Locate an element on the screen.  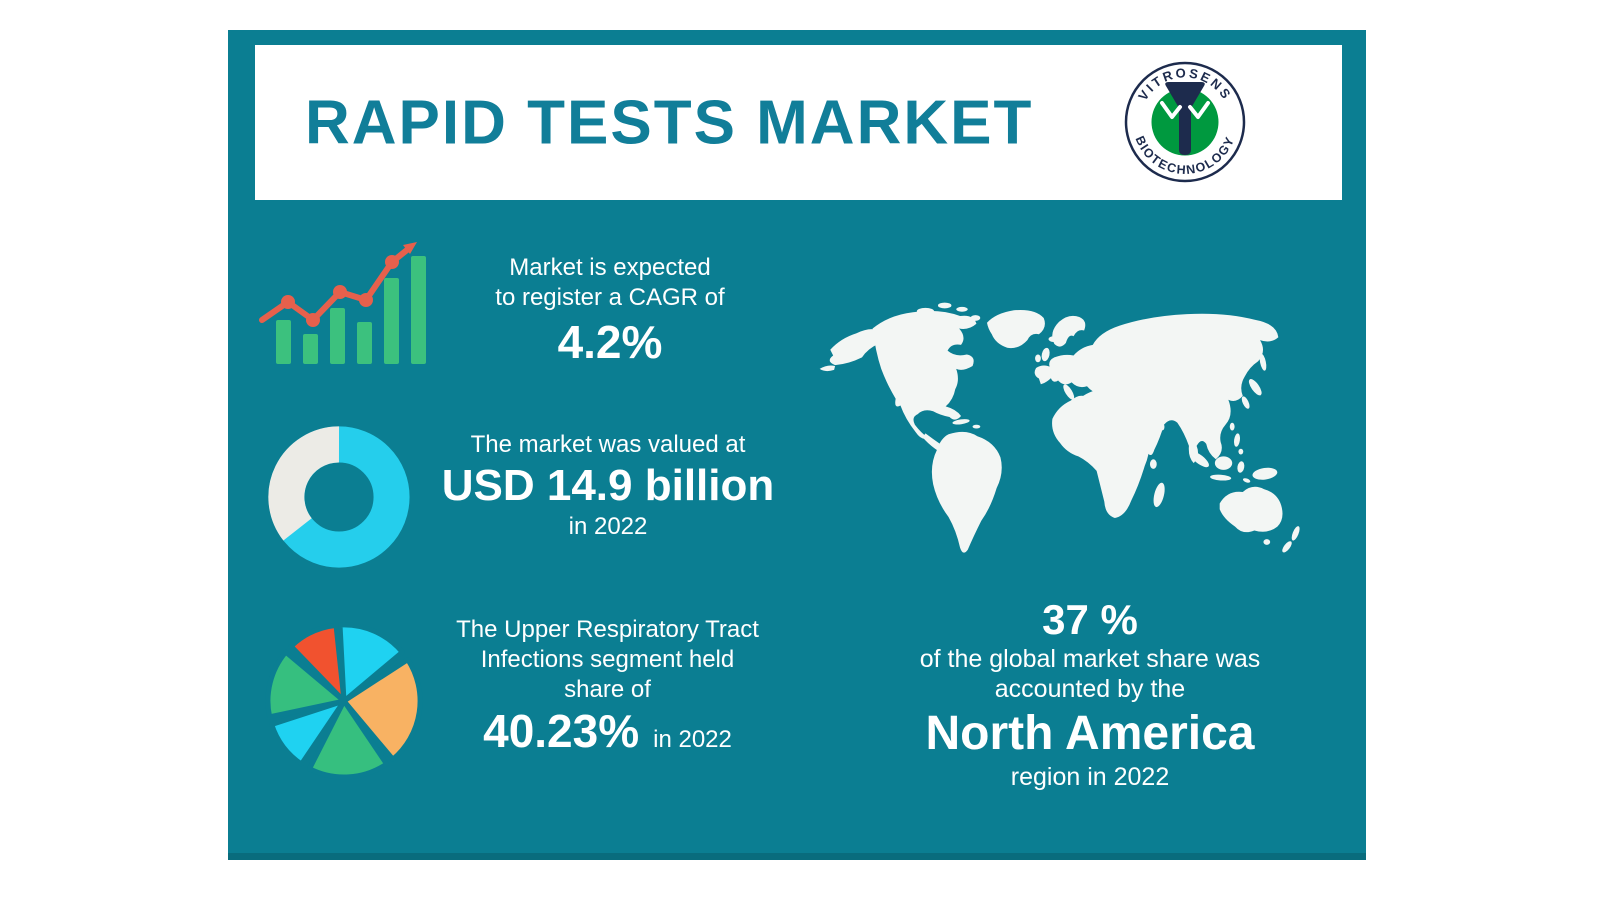
stat-valuation-value: USD 14.9 billion is located at coordinates (608, 485).